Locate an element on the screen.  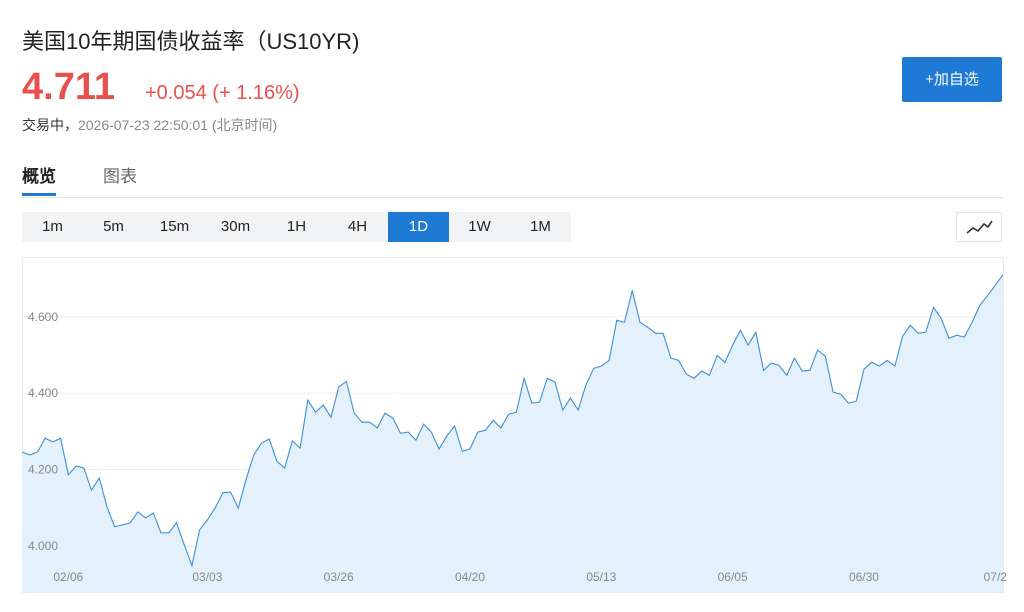
interval-bar: 1m 5m 15m 30m 1H 4H 1D 1W 1M is located at coordinates (296, 227).